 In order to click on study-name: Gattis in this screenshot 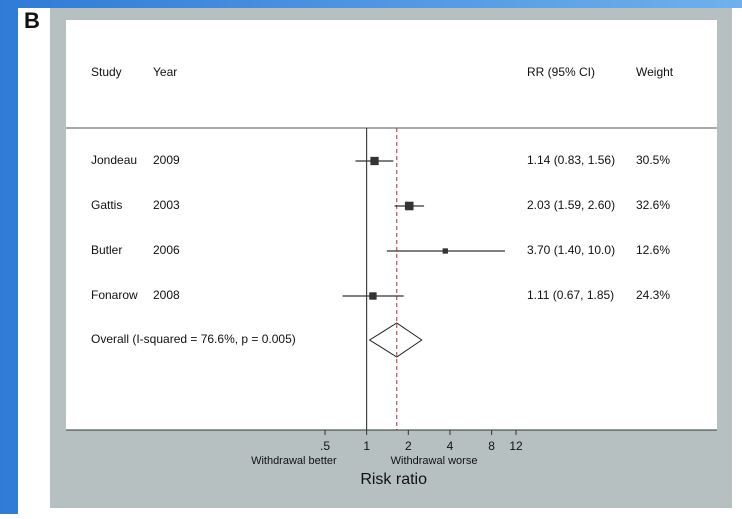, I will do `click(106, 205)`.